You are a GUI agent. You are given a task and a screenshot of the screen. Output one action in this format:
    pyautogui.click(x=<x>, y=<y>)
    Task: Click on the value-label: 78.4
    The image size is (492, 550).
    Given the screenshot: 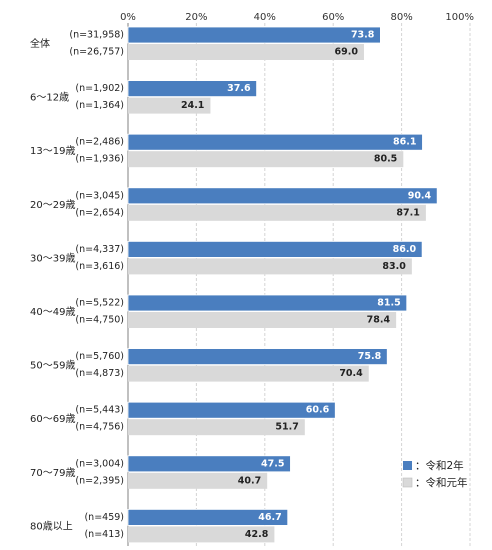 What is the action you would take?
    pyautogui.click(x=379, y=320)
    